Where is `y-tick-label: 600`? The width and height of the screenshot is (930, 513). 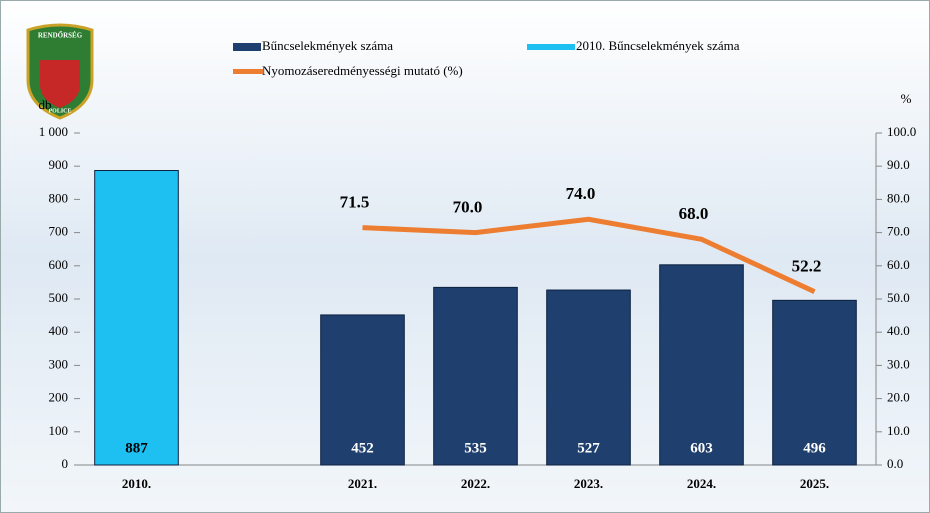
y-tick-label: 600 is located at coordinates (59, 264).